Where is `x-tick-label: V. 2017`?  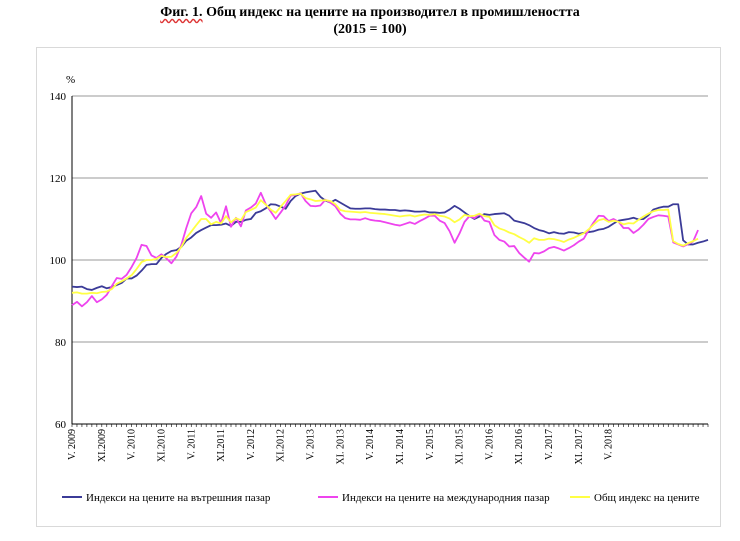
x-tick-label: V. 2017 is located at coordinates (549, 444).